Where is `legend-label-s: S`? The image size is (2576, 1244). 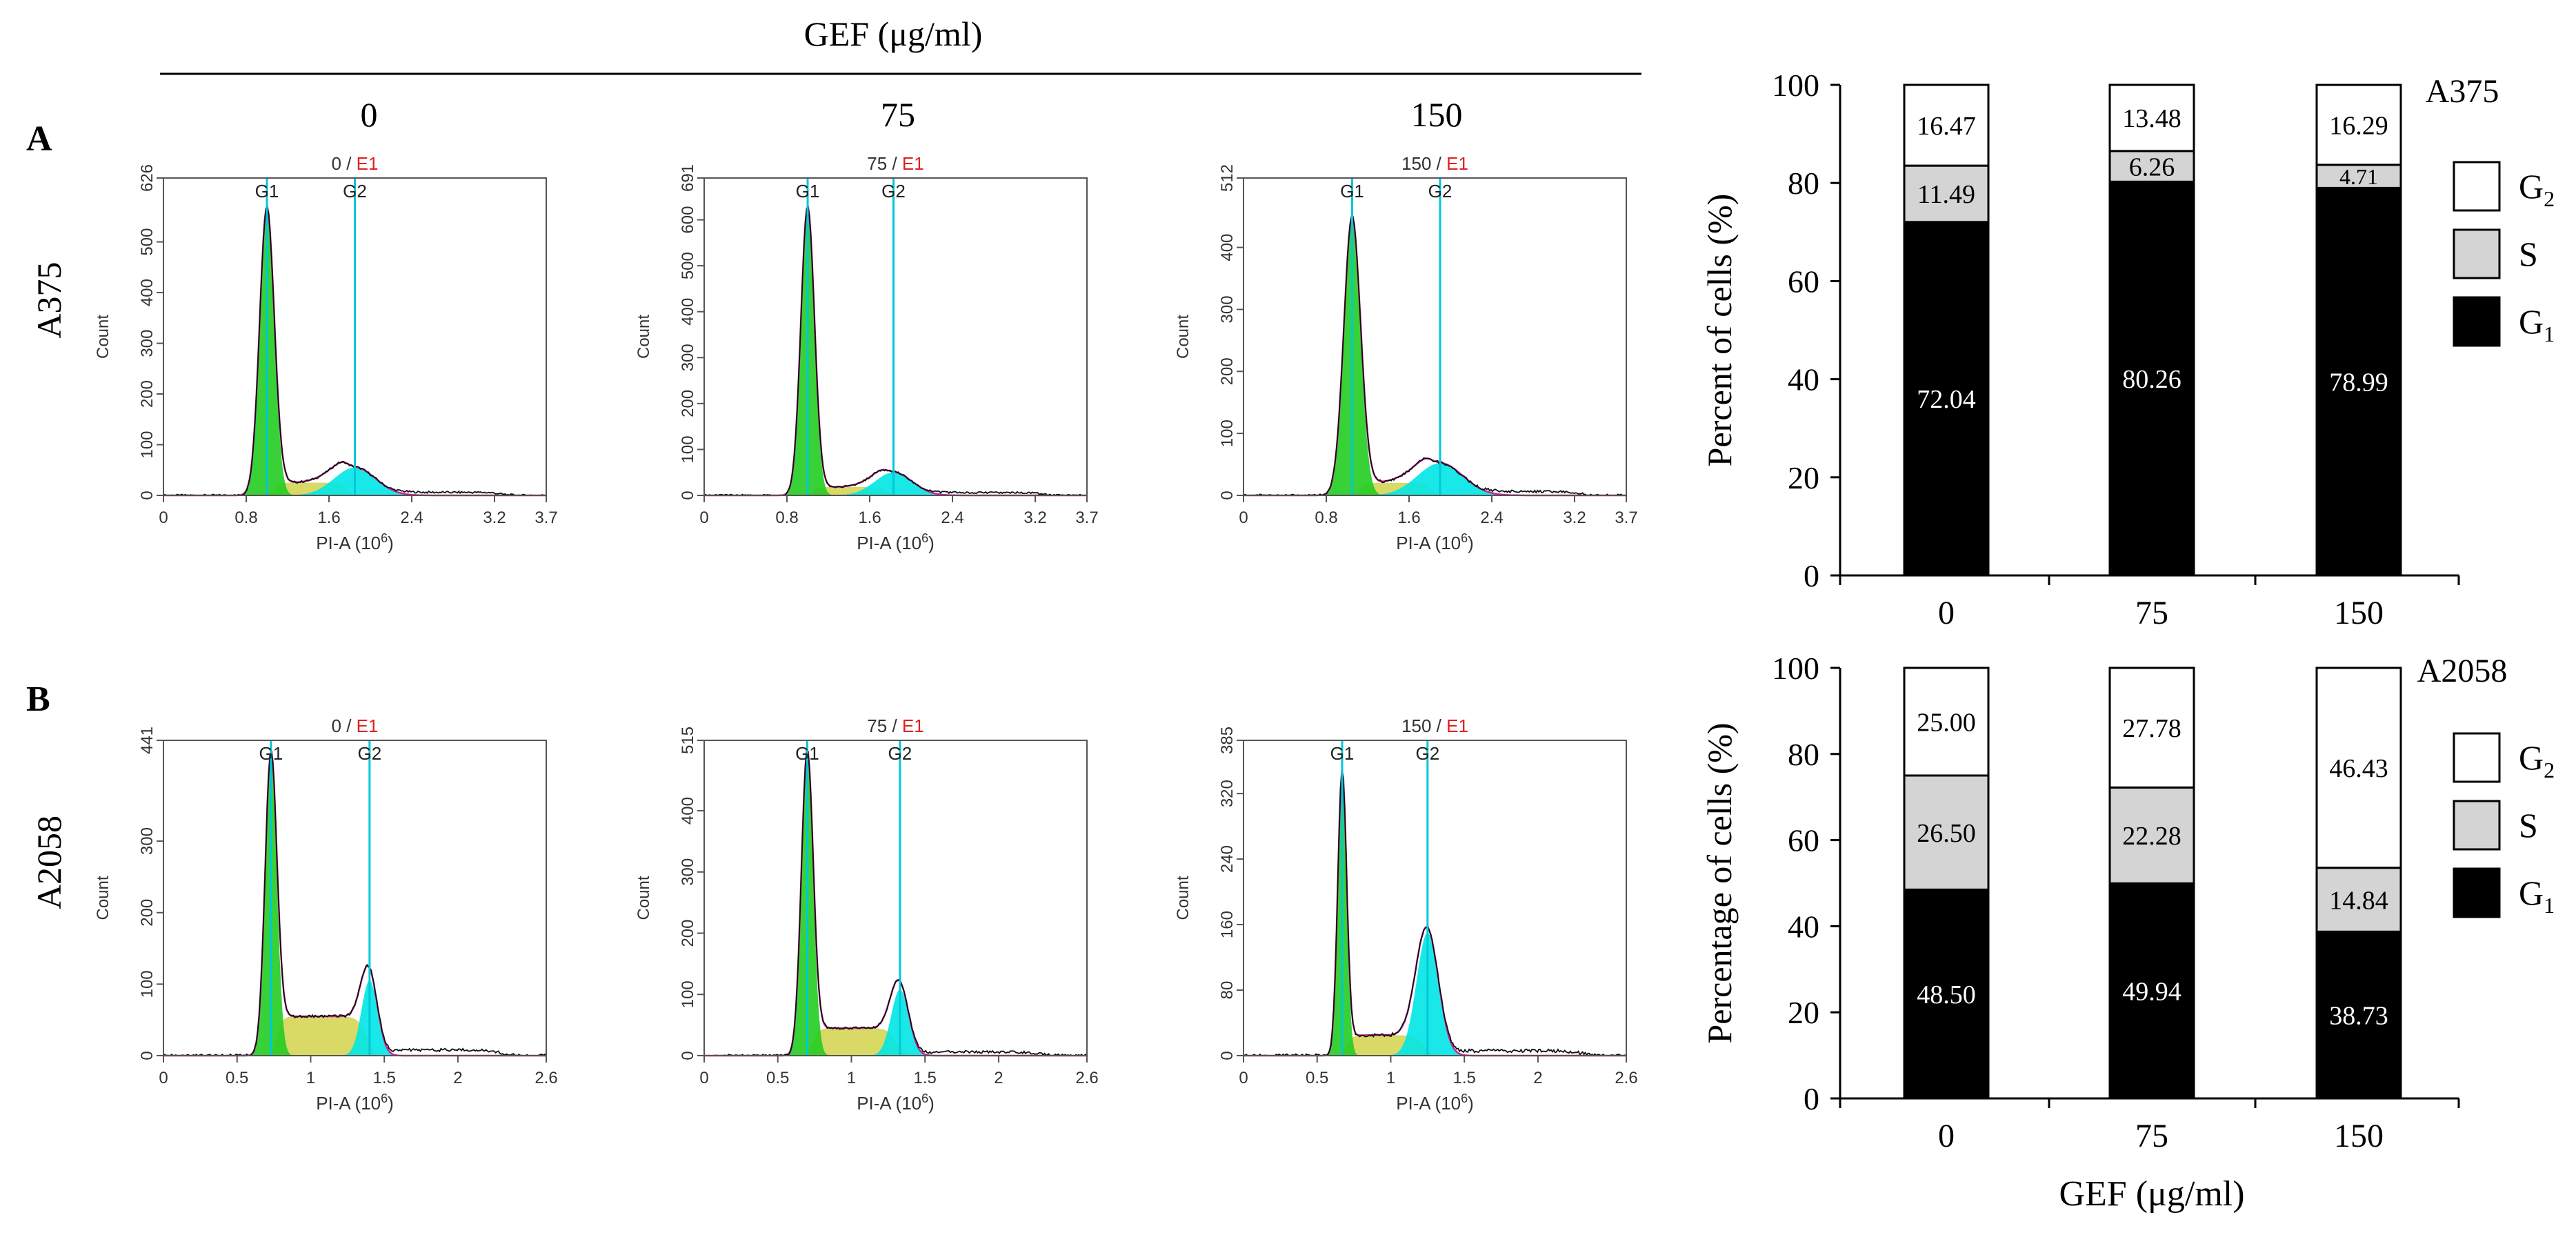 legend-label-s: S is located at coordinates (2528, 826).